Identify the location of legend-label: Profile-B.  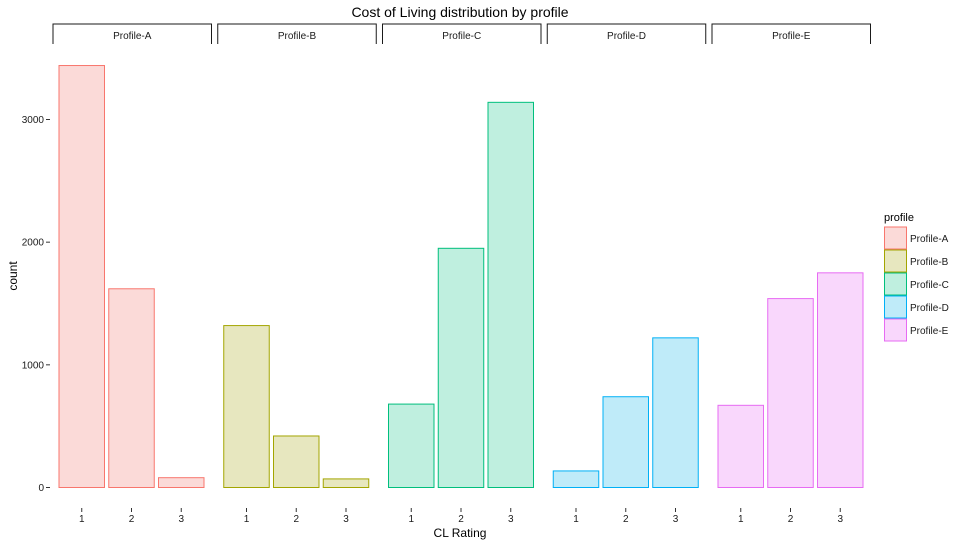
(929, 262).